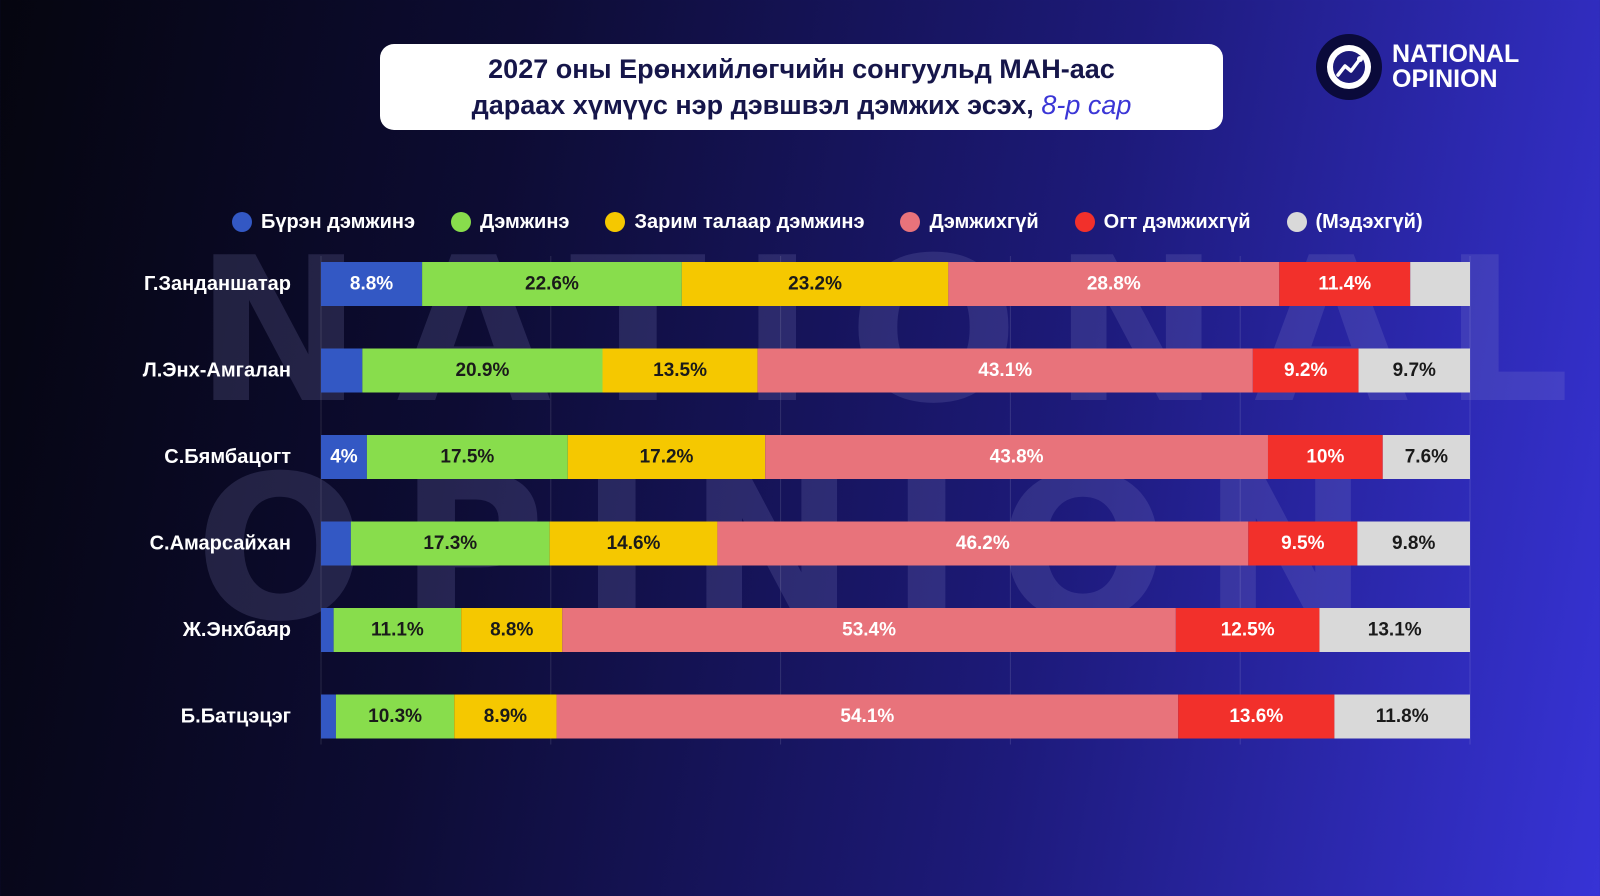 This screenshot has height=896, width=1600. I want to click on data-label: 54.1%, so click(867, 716).